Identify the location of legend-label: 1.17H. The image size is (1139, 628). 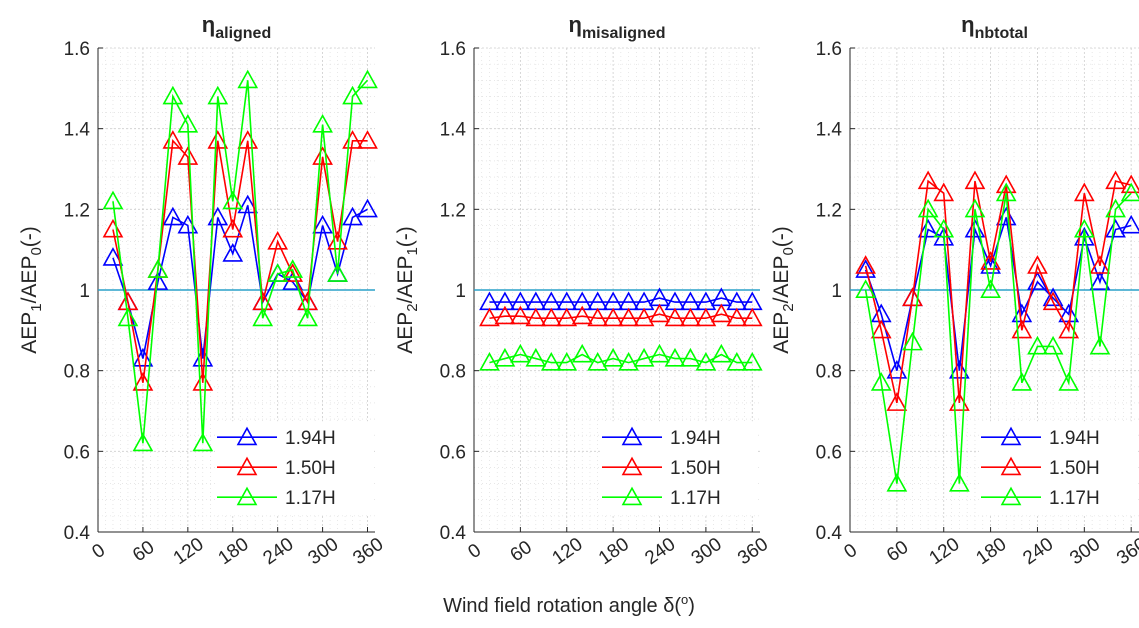
(1074, 498).